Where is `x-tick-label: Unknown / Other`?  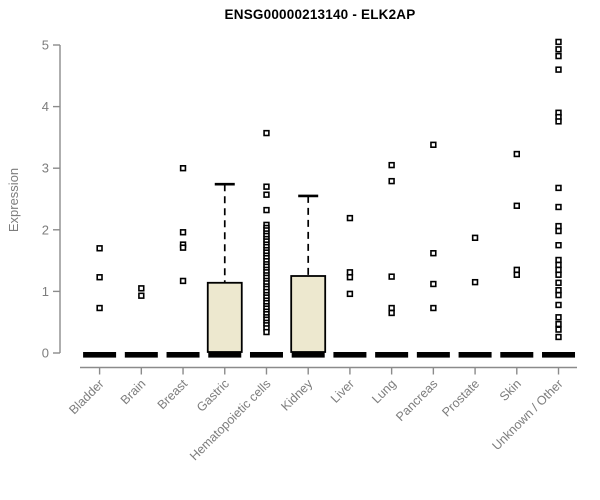
x-tick-label: Unknown / Other is located at coordinates (527, 415).